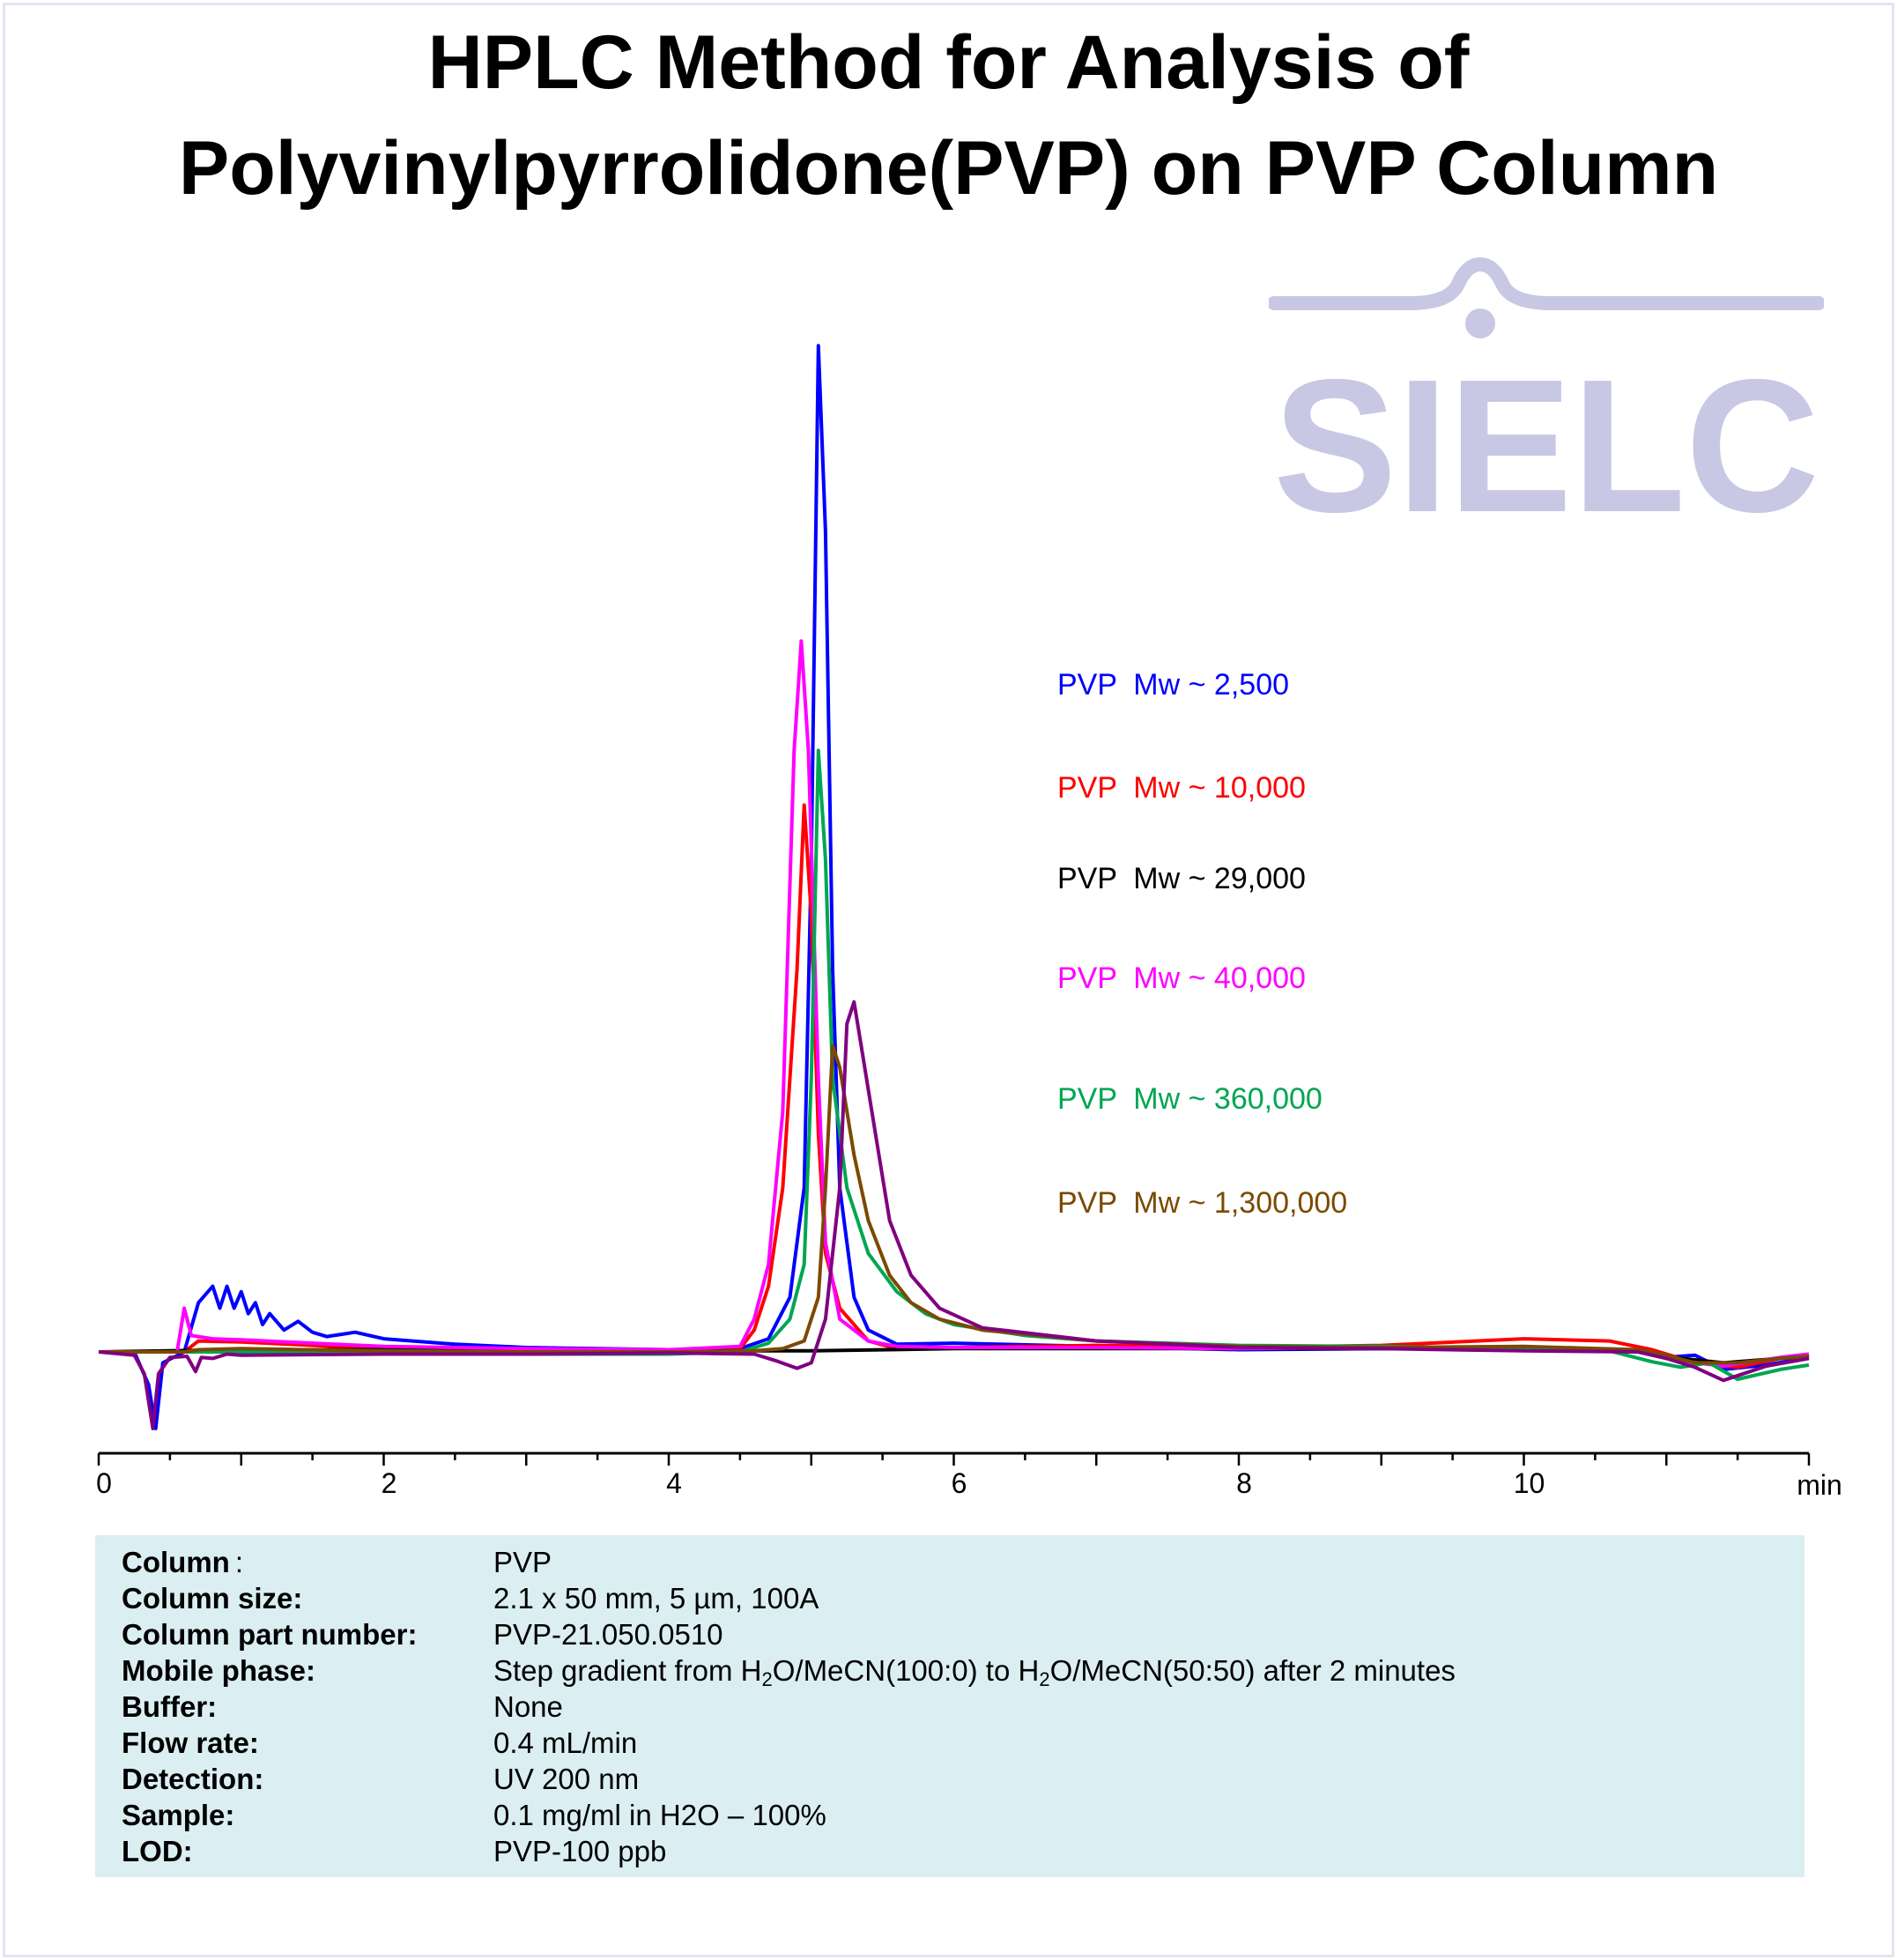 The height and width of the screenshot is (1960, 1897). What do you see at coordinates (1181, 788) in the screenshot?
I see `legend-item-1: PVP Mw ~ 10,000` at bounding box center [1181, 788].